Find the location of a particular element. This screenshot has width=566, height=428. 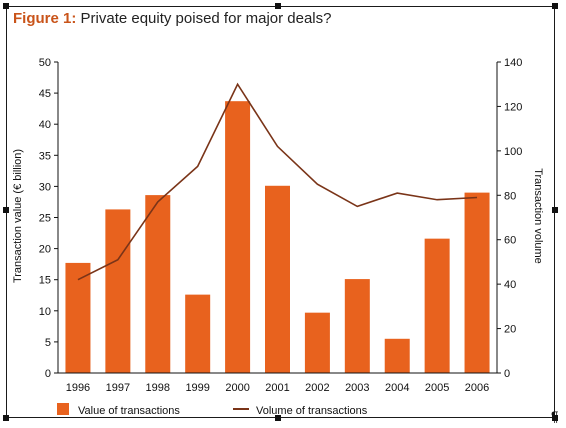

resize-handle-bottom-center is located at coordinates (278, 418).